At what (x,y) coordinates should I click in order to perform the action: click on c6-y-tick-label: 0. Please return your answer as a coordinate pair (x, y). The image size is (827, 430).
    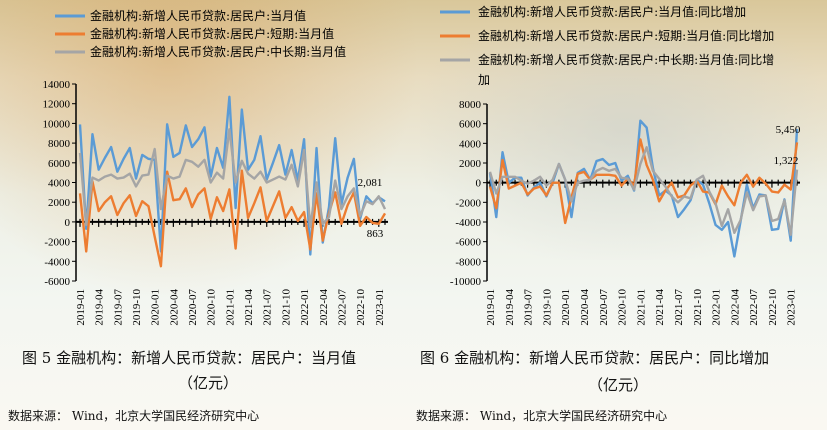
    Looking at the image, I should click on (479, 184).